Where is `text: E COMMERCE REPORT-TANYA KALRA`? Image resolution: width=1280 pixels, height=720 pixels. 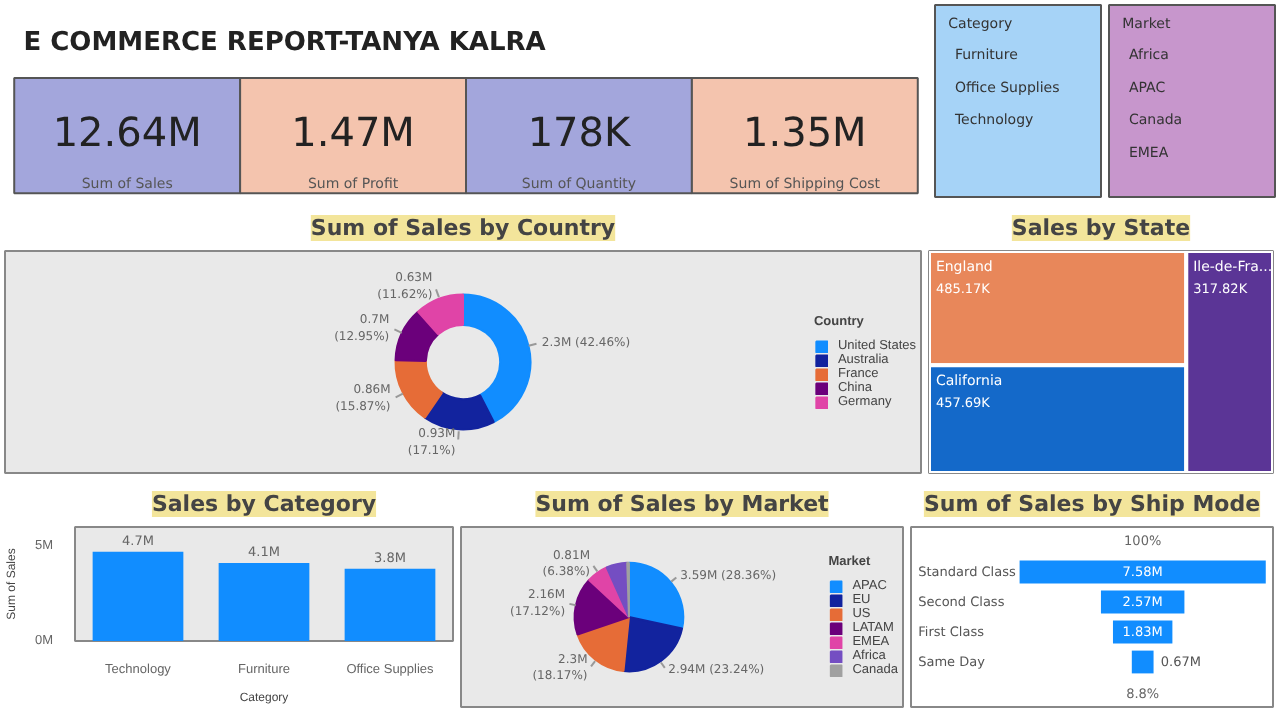
text: E COMMERCE REPORT-TANYA KALRA is located at coordinates (284, 43).